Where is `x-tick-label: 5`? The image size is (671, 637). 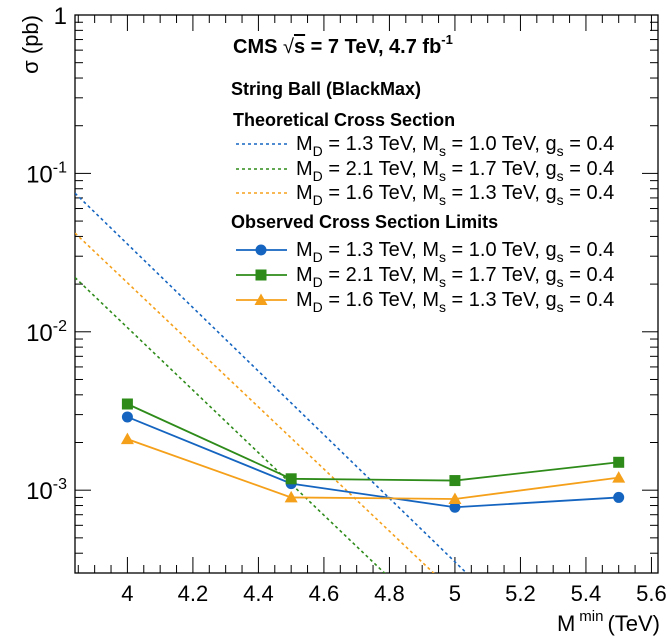 x-tick-label: 5 is located at coordinates (455, 593).